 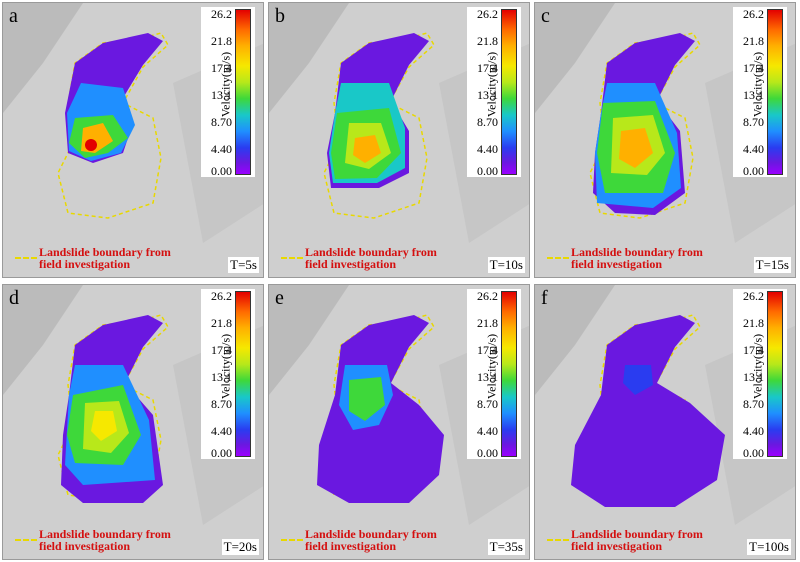 I want to click on time-label: T=35s, so click(x=506, y=547).